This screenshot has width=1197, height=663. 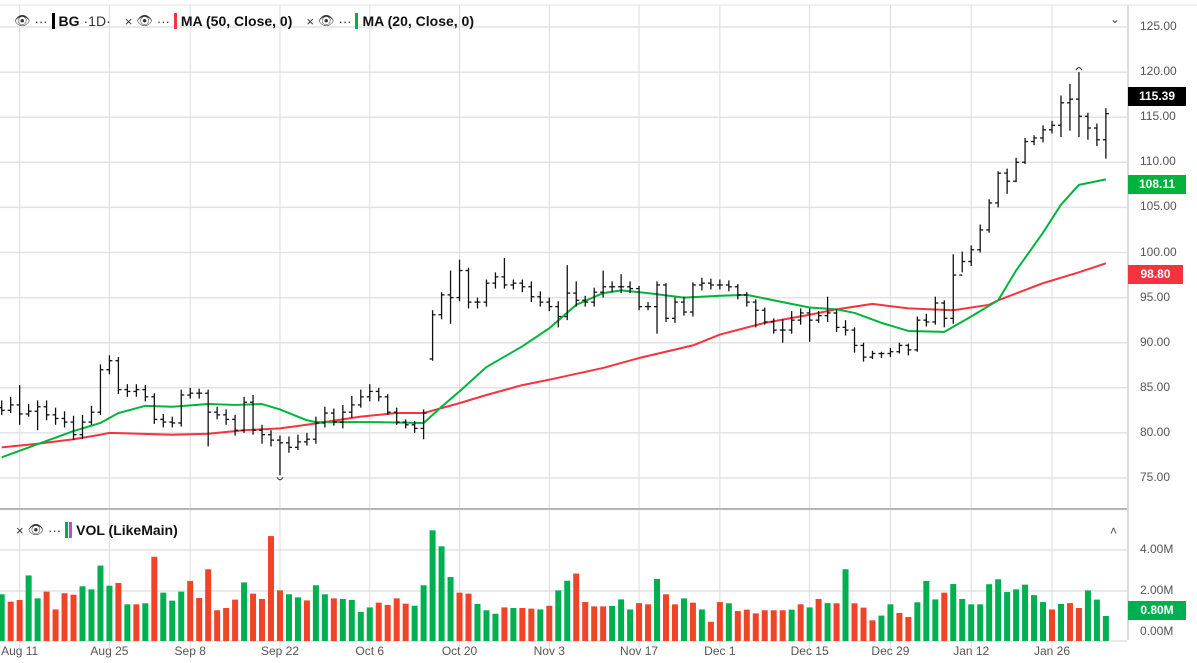 What do you see at coordinates (1052, 651) in the screenshot?
I see `time-tick-label: Jan 26` at bounding box center [1052, 651].